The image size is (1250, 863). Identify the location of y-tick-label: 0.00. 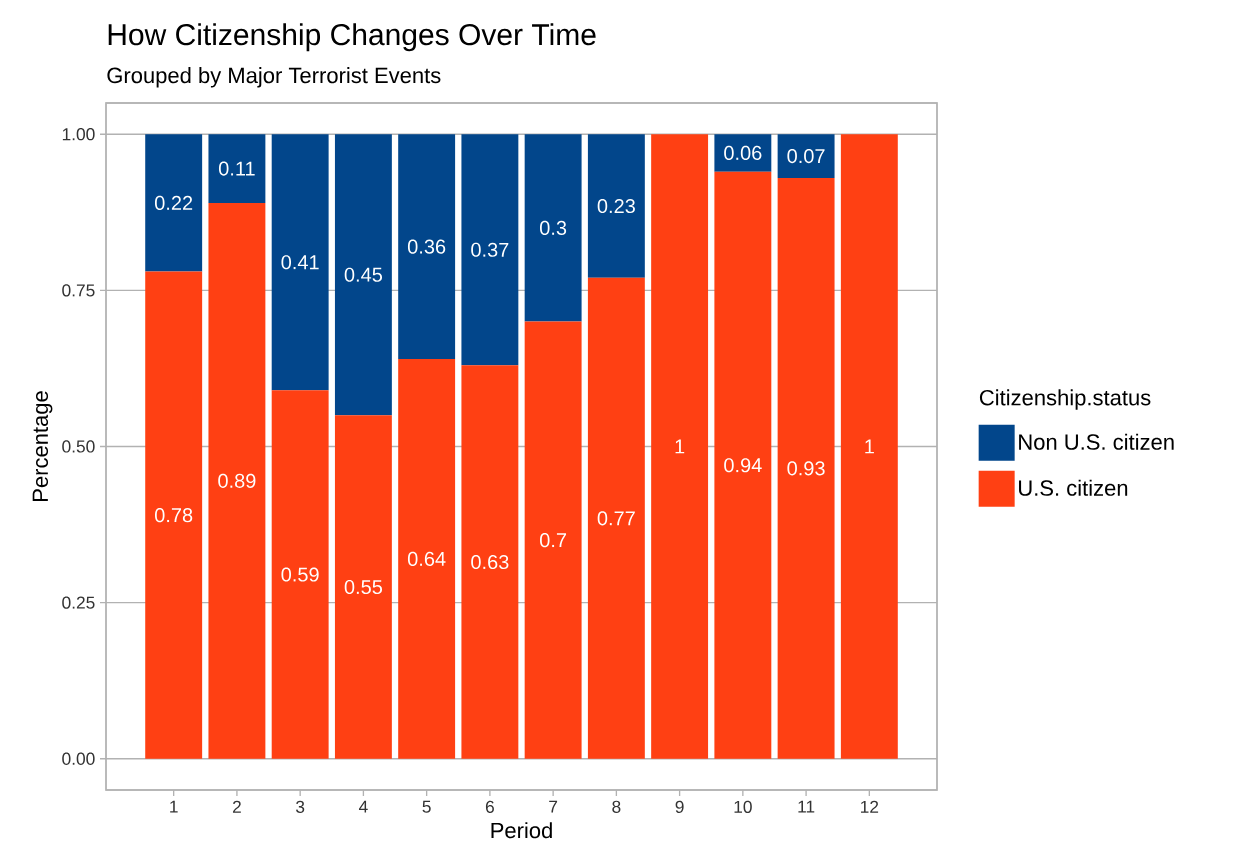
(78, 758).